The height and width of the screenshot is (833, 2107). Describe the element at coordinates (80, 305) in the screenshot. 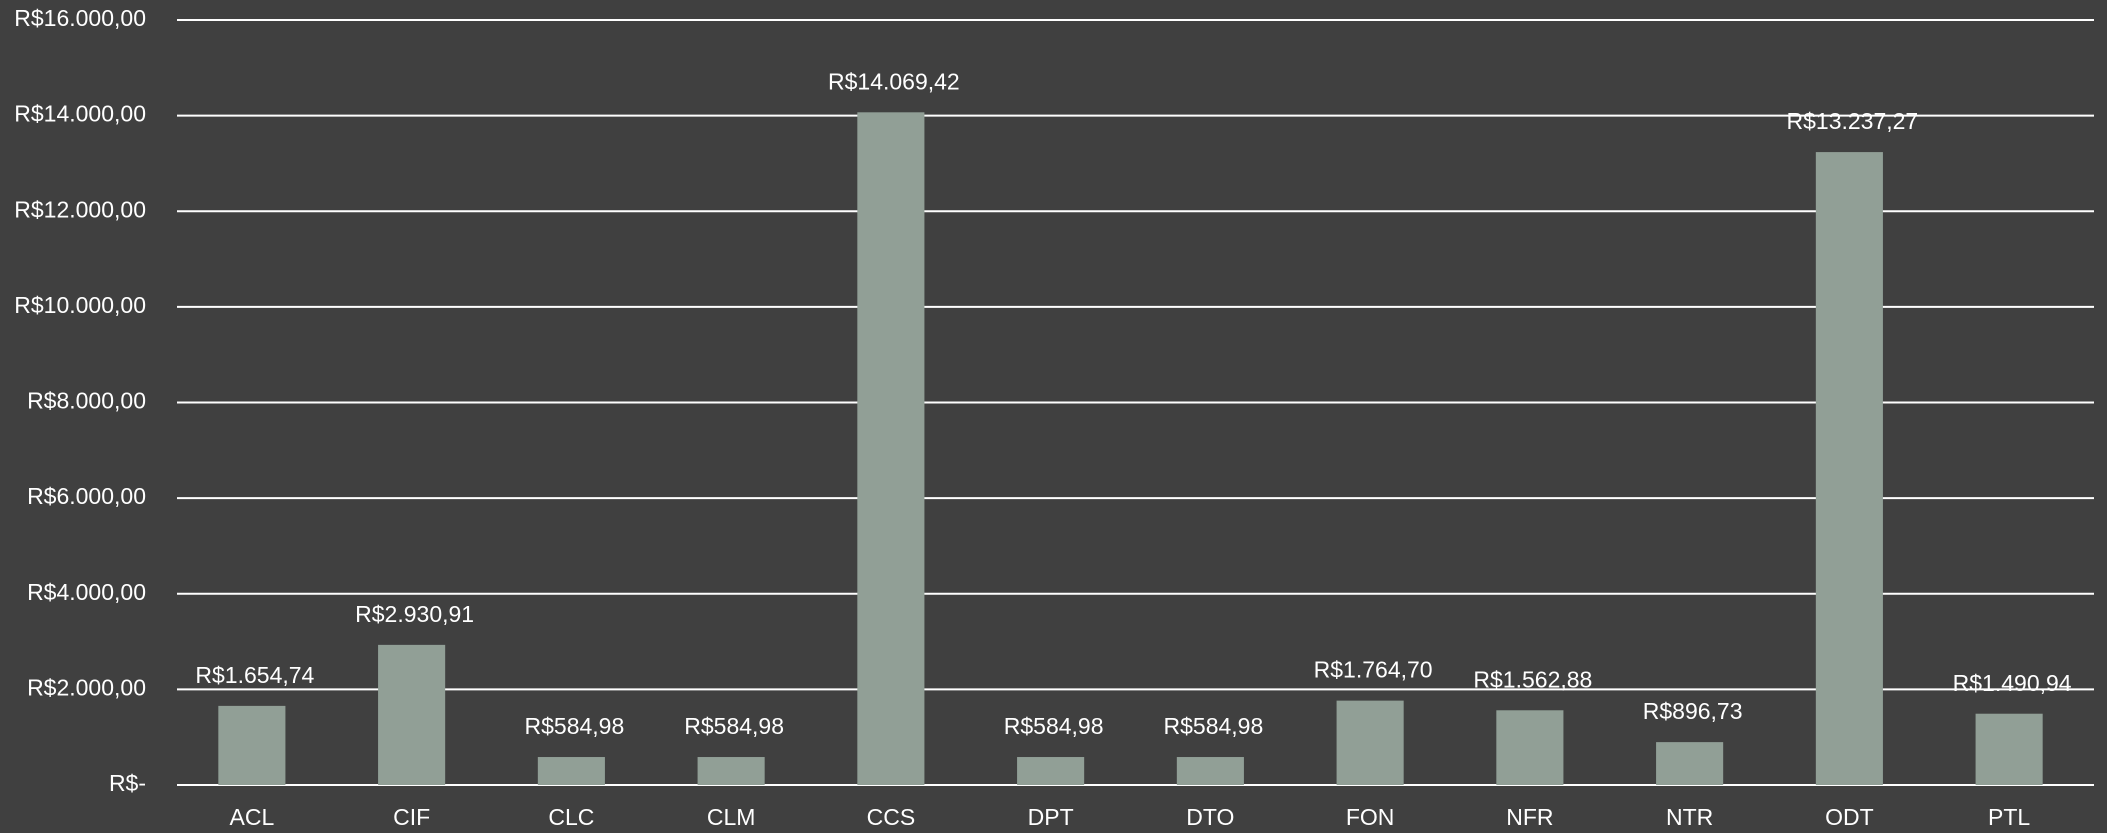

I see `y-tick-label: R$10.000,00` at that location.